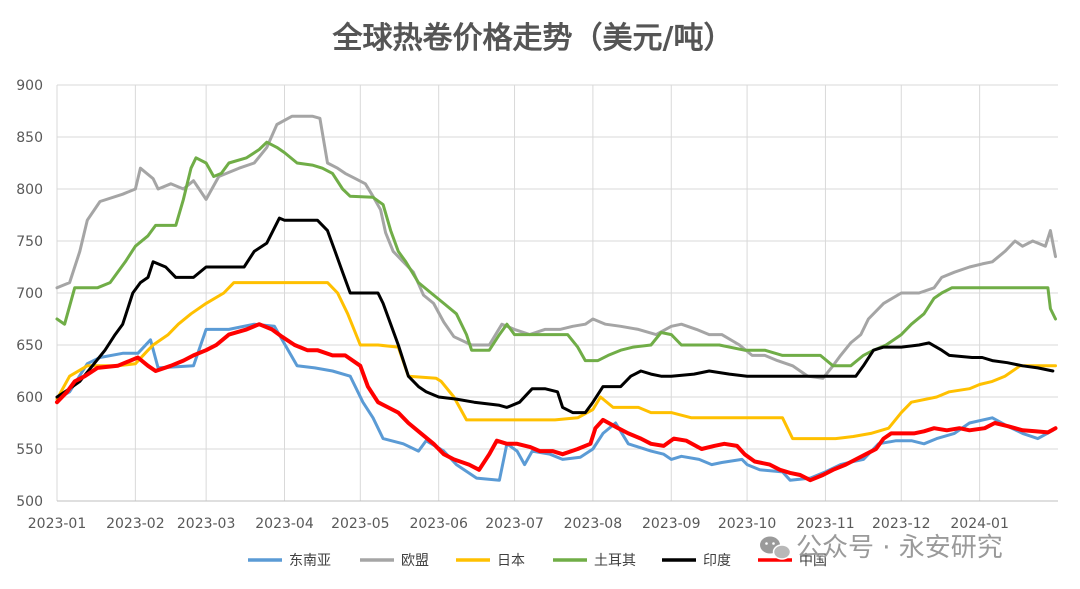 The height and width of the screenshot is (589, 1080). What do you see at coordinates (360, 524) in the screenshot?
I see `x-tick-label: 2023-05` at bounding box center [360, 524].